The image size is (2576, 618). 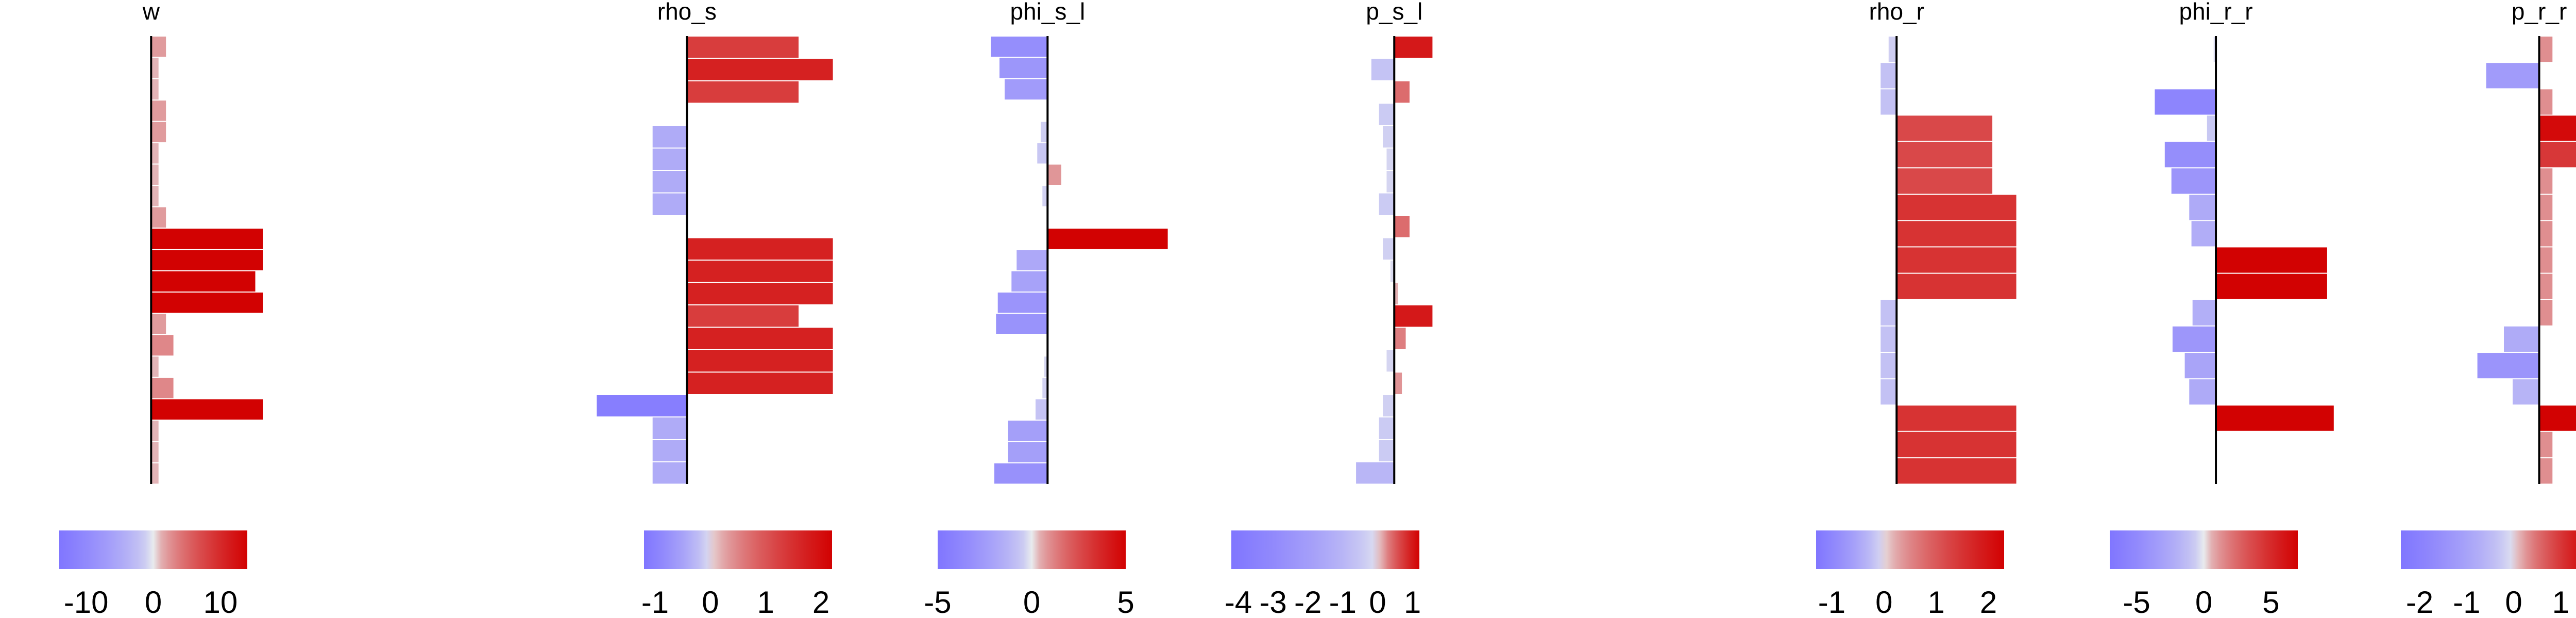 I want to click on panel-w: w -10 0 10, so click(x=161, y=309).